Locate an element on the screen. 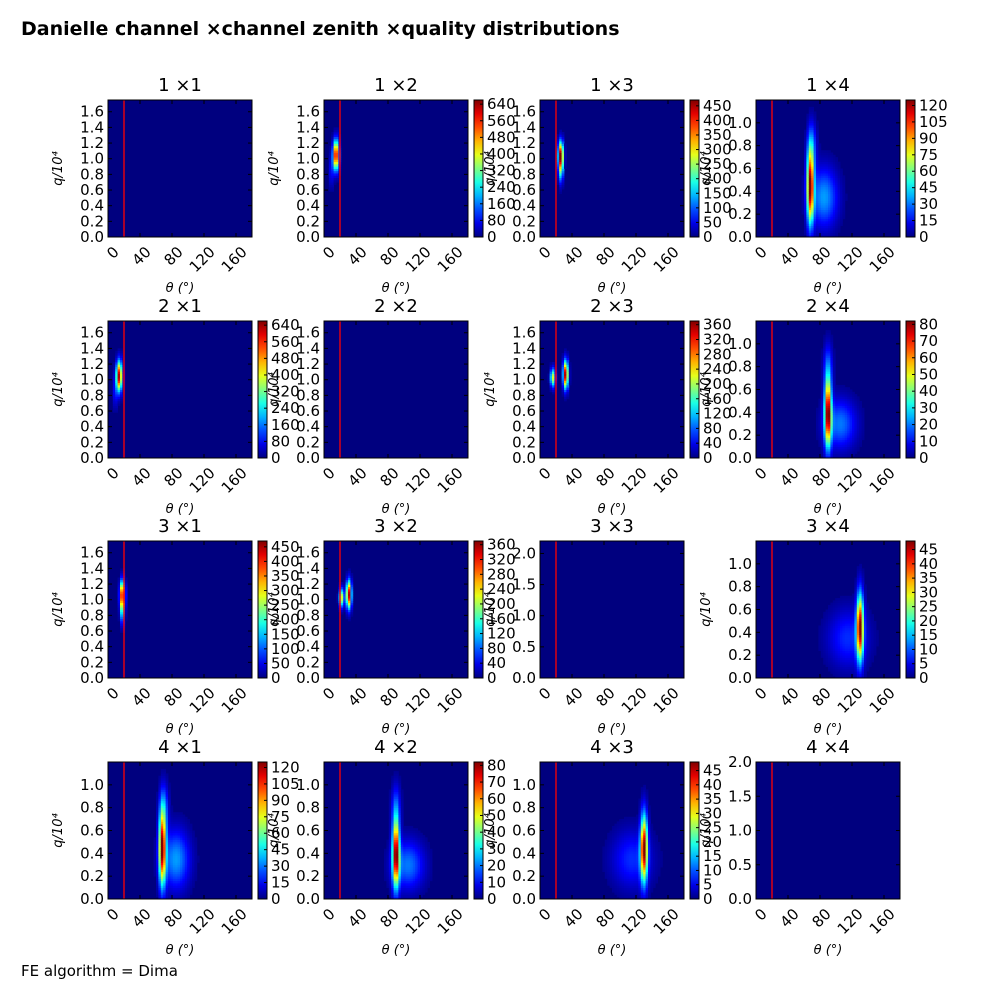 The height and width of the screenshot is (1000, 1000). x-tick-label: 160 is located at coordinates (234, 480).